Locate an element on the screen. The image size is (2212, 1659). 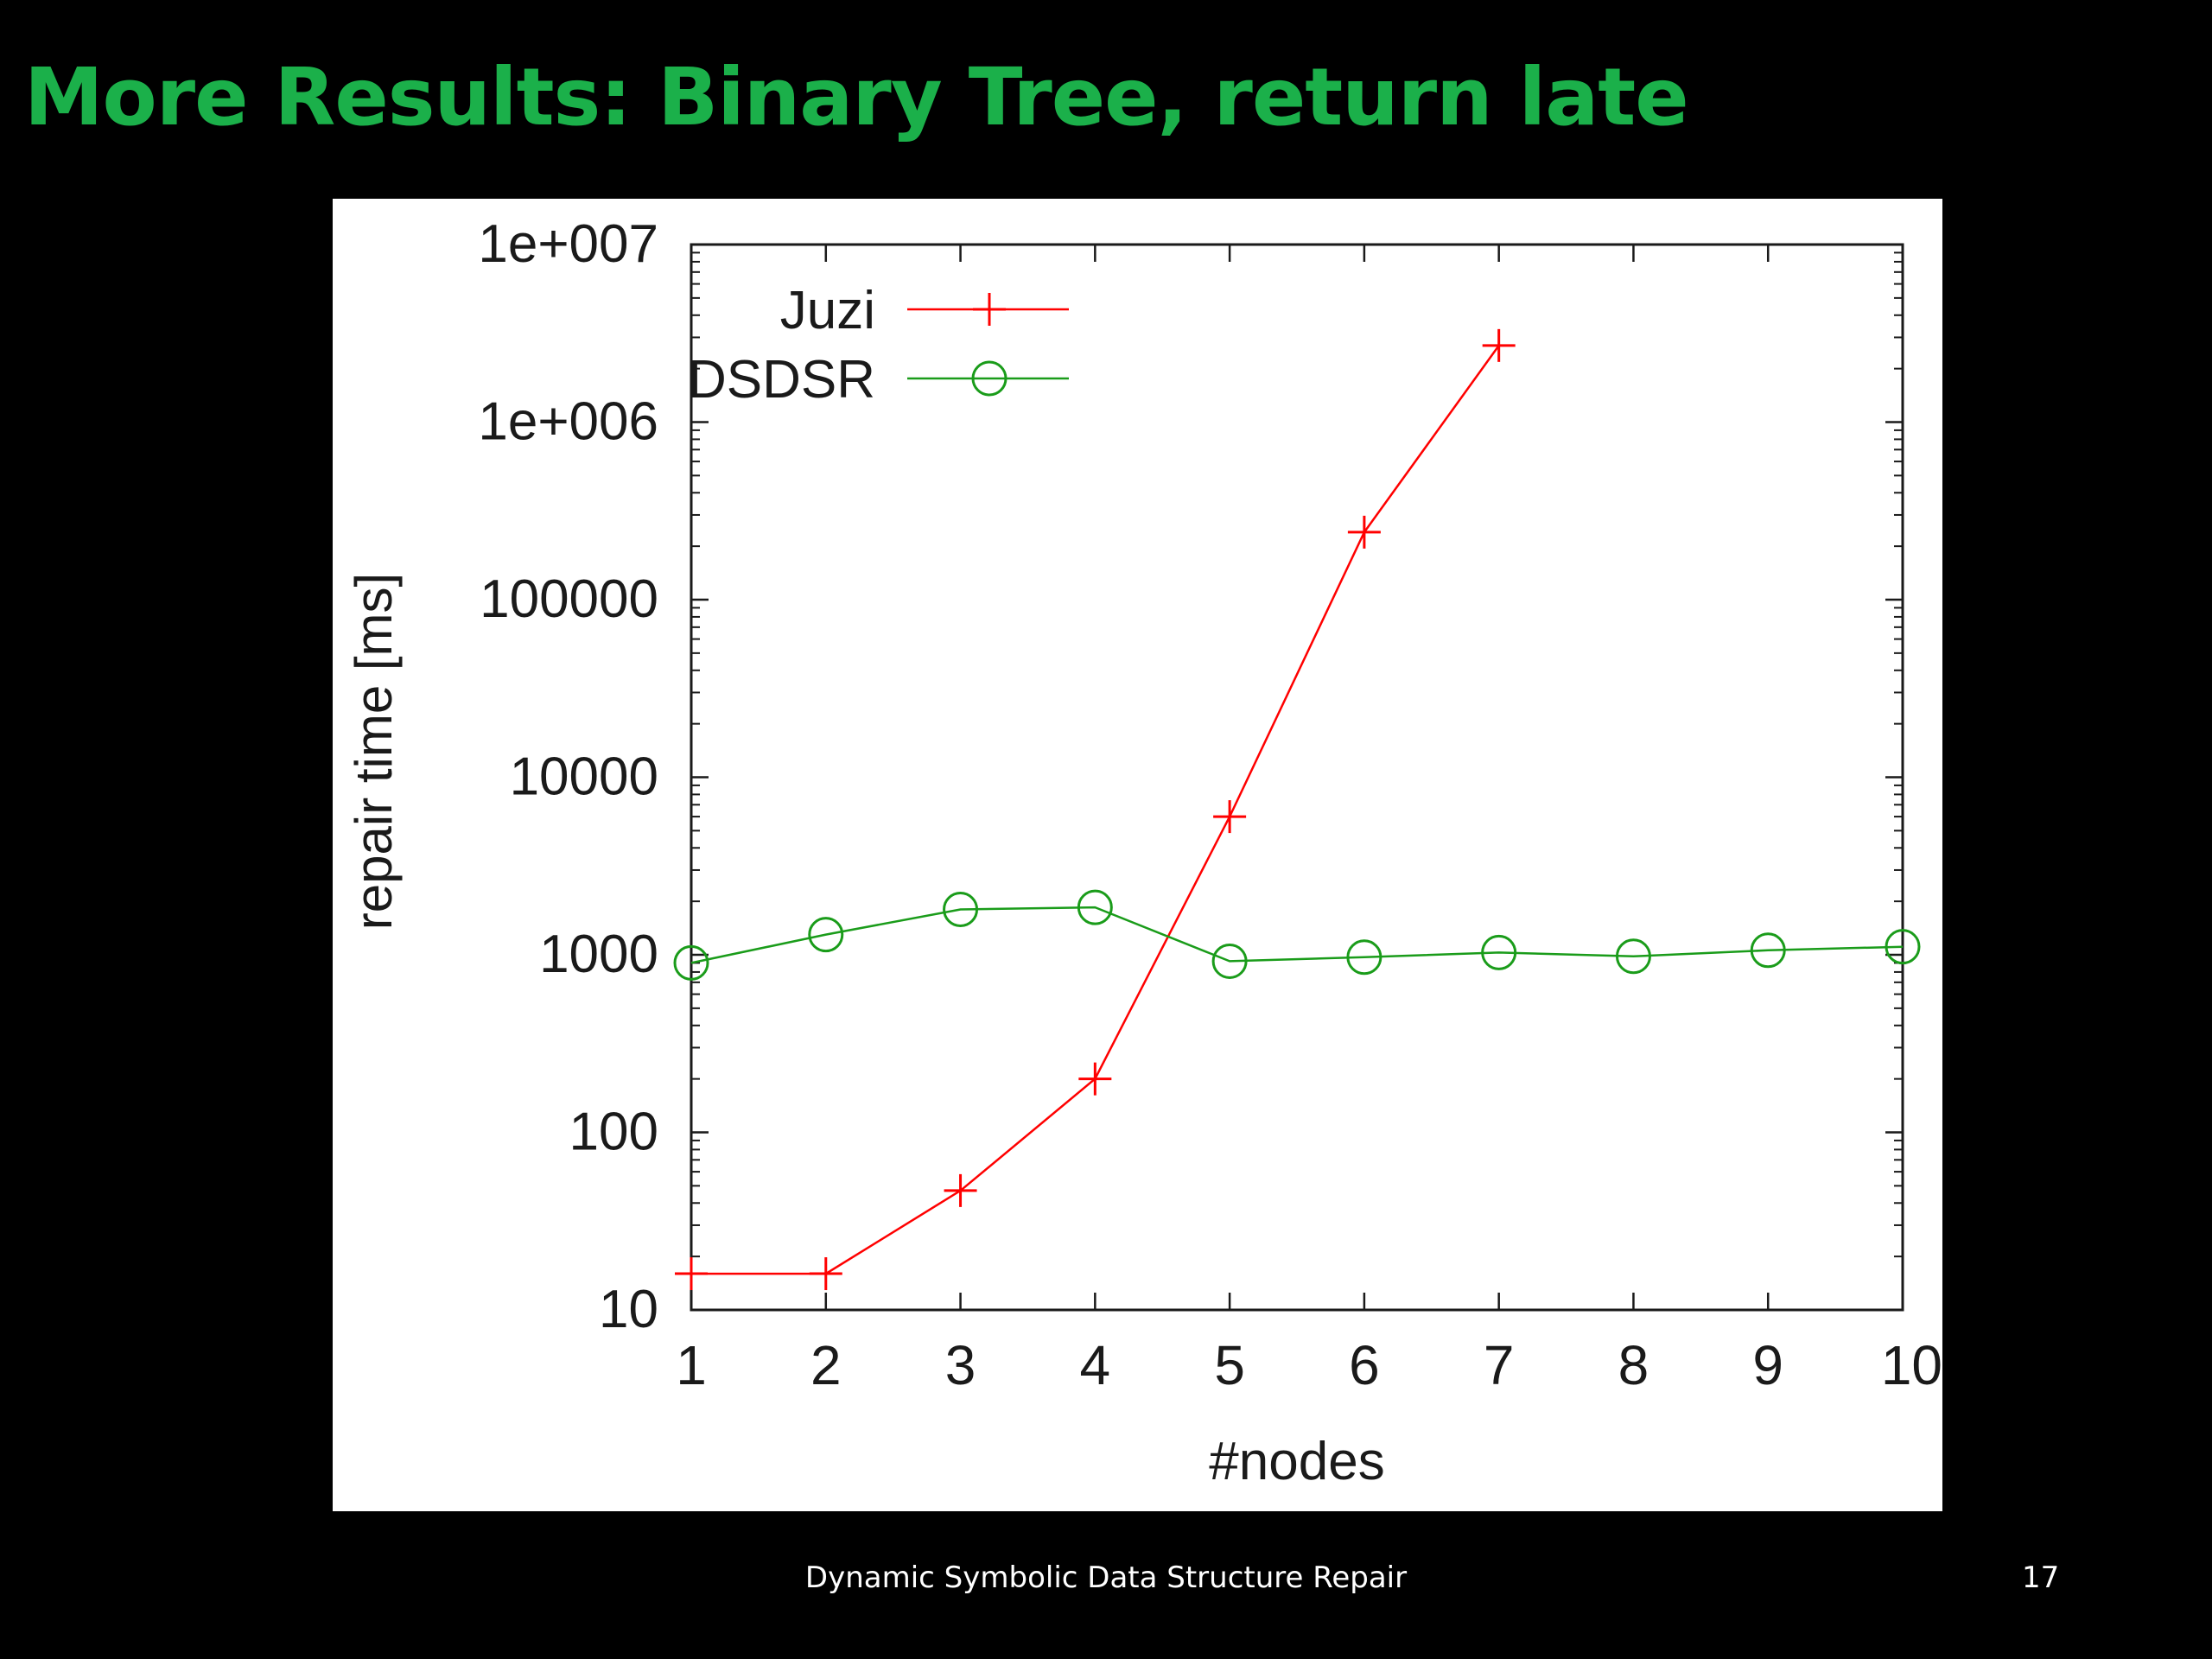
y-tick-label: 1e+006 is located at coordinates (568, 422).